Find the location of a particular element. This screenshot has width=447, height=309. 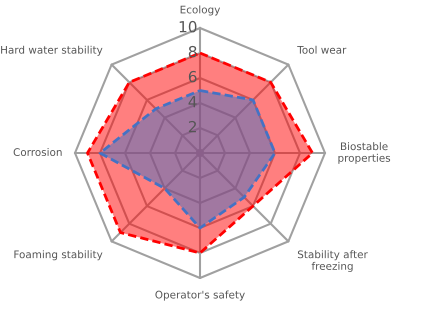

y-tick-label: 8 is located at coordinates (192, 52).